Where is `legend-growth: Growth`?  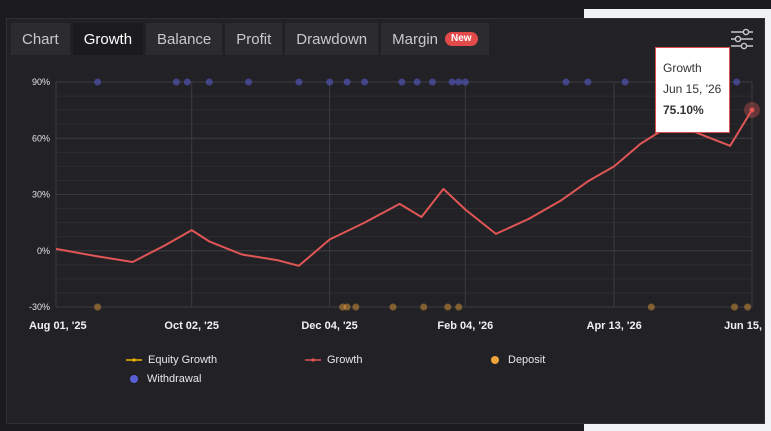
legend-growth: Growth is located at coordinates (333, 360).